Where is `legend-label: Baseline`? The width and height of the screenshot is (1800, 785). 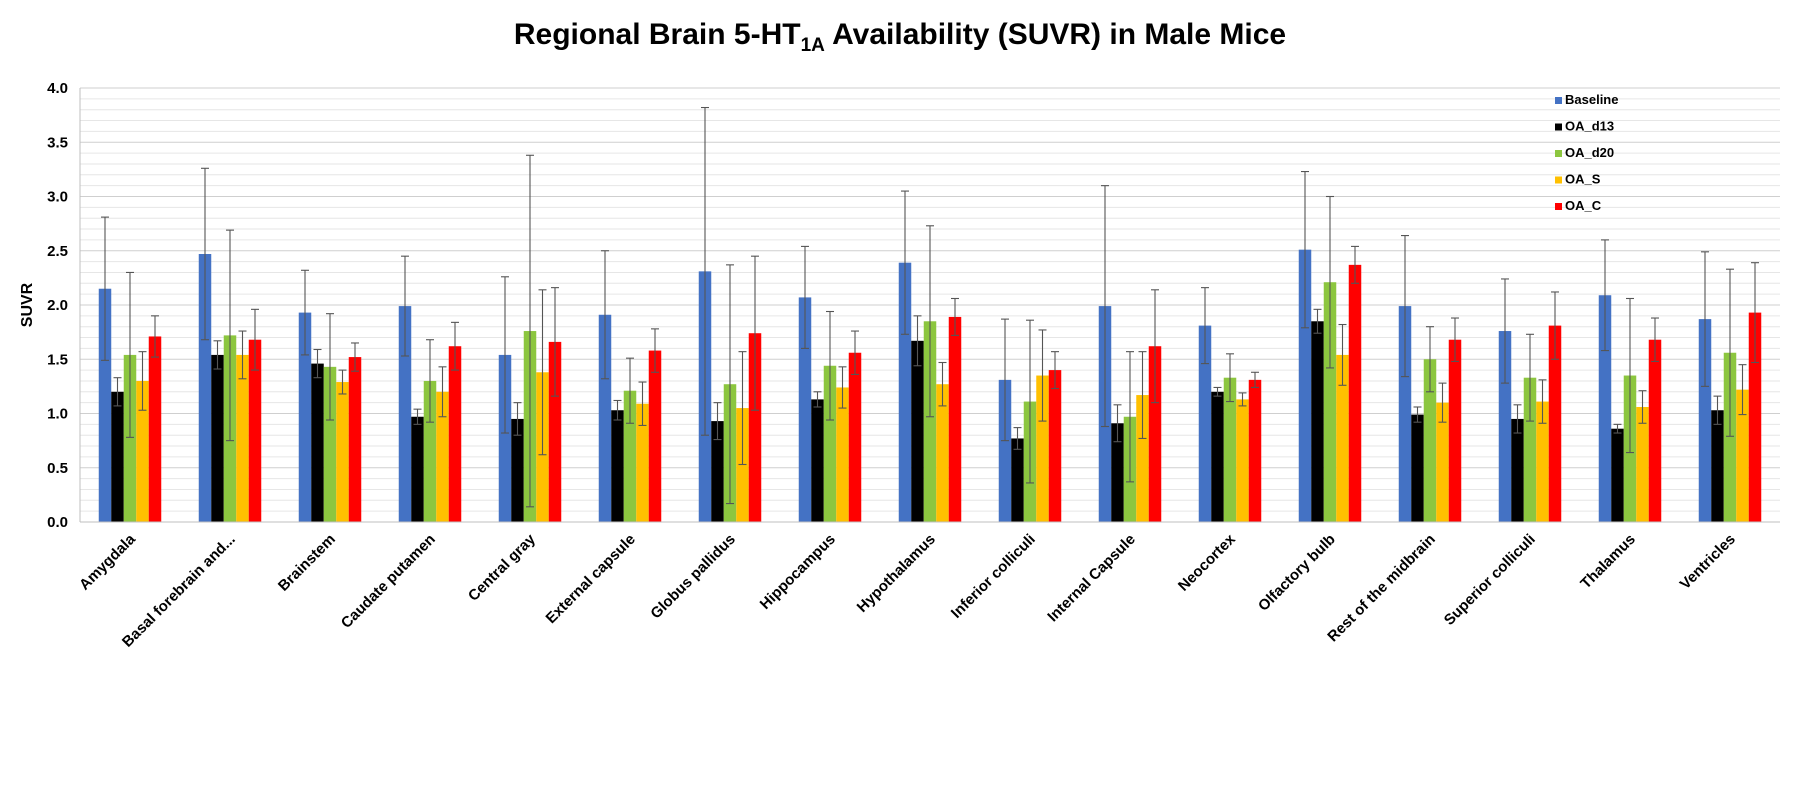
legend-label: Baseline is located at coordinates (1591, 99).